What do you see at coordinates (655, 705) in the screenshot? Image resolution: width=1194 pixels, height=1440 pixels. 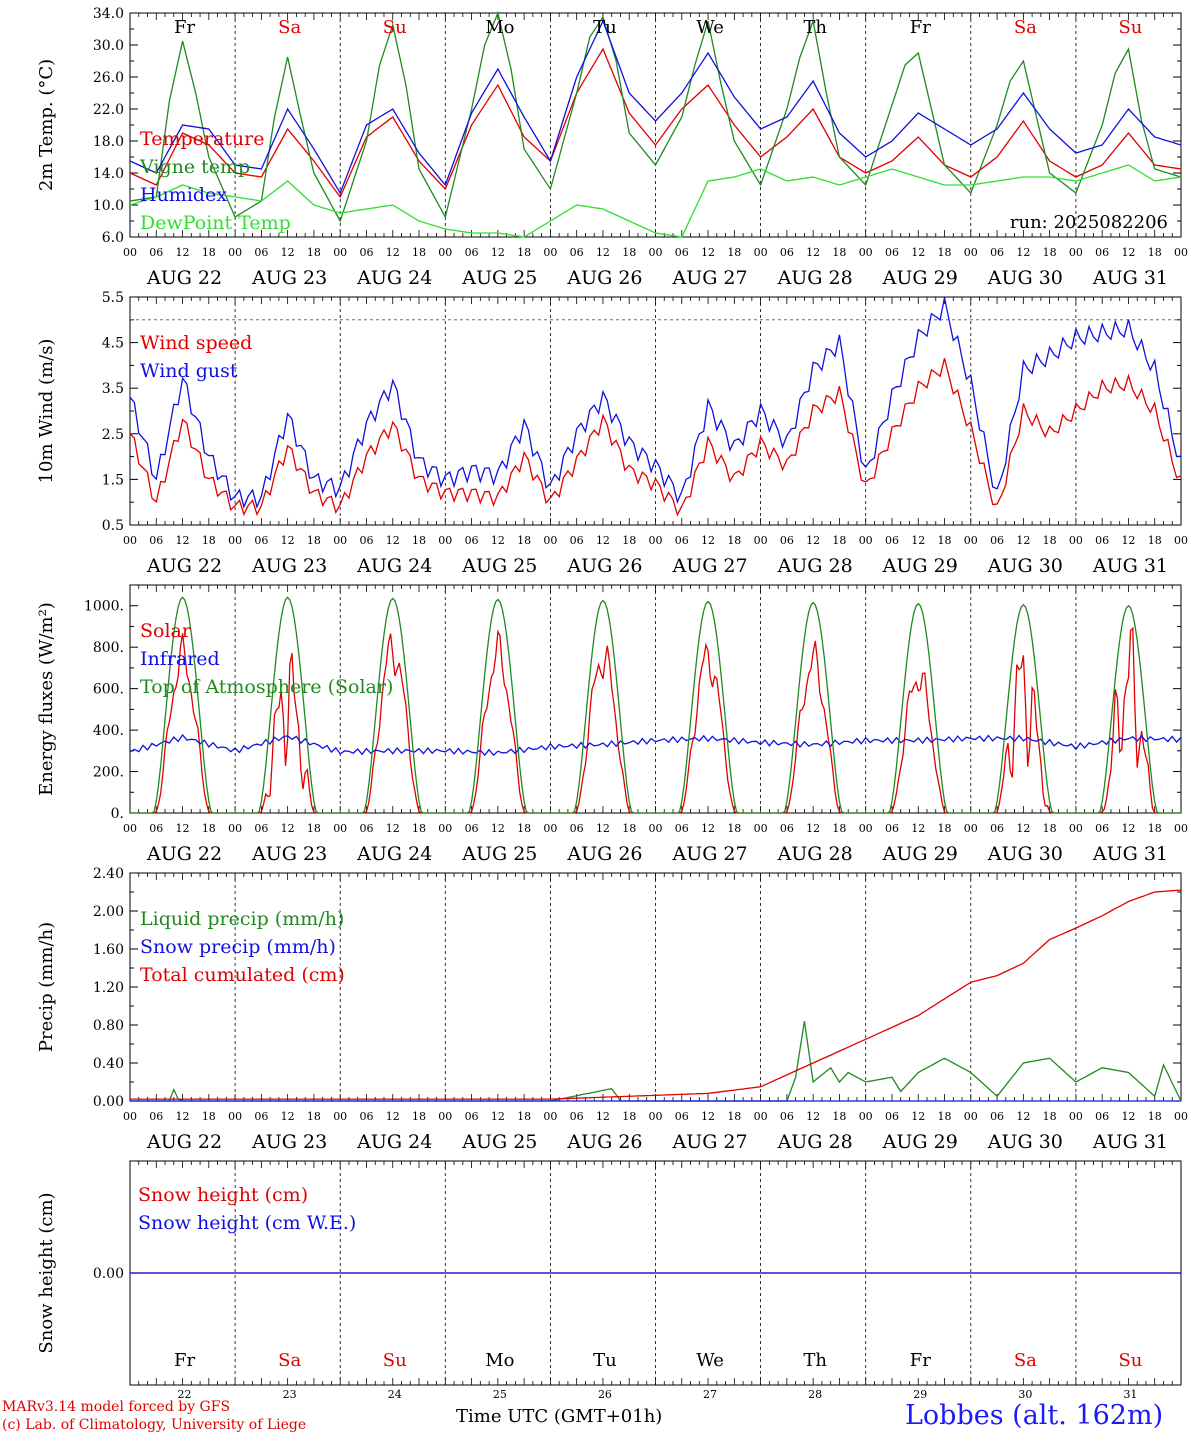 I see `series-line-top-of-atmosphere-solar-` at bounding box center [655, 705].